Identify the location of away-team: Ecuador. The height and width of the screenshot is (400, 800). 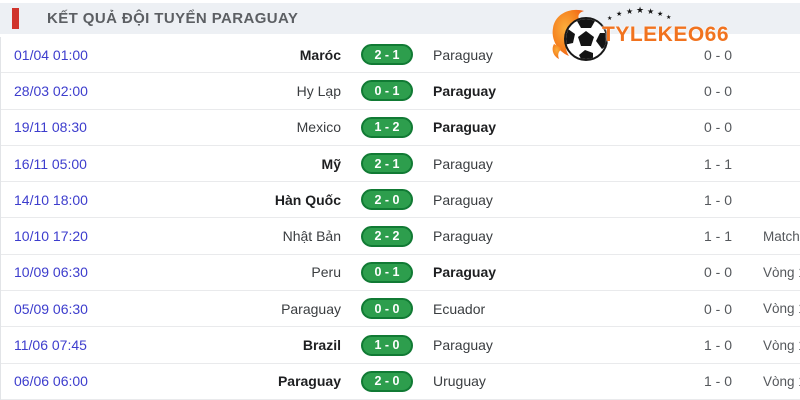
(459, 308).